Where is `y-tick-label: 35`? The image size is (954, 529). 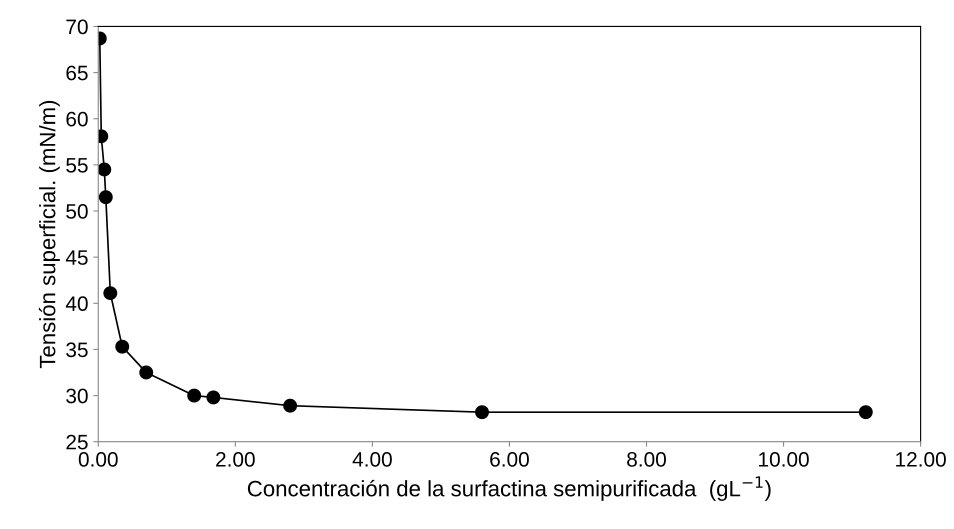
y-tick-label: 35 is located at coordinates (77, 350).